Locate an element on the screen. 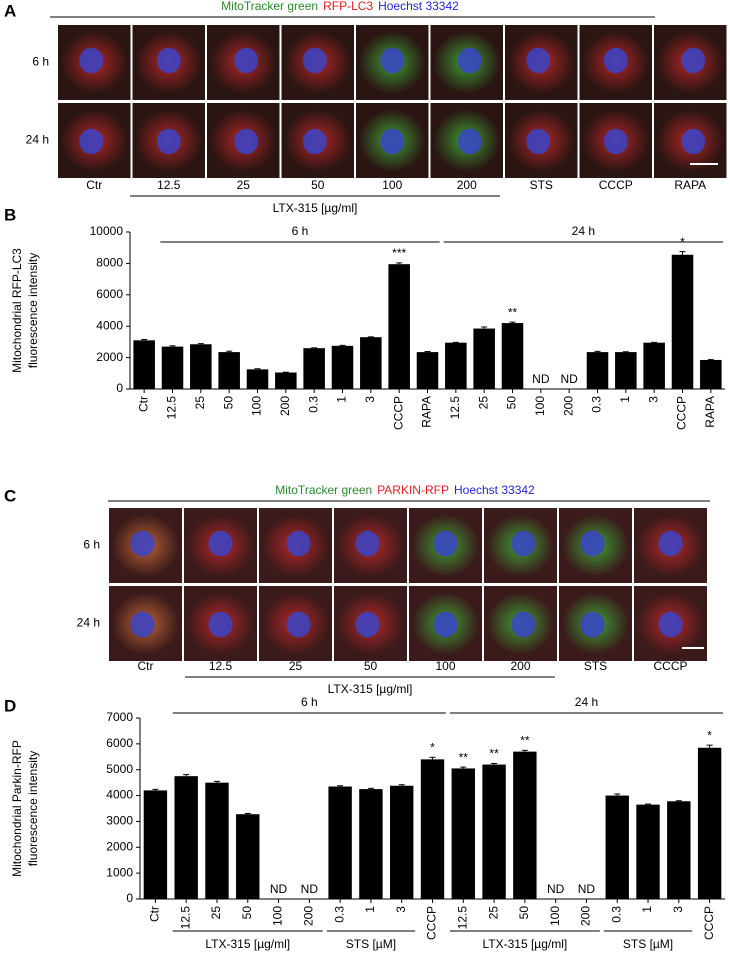 The width and height of the screenshot is (730, 958). column-label: 100 is located at coordinates (445, 666).